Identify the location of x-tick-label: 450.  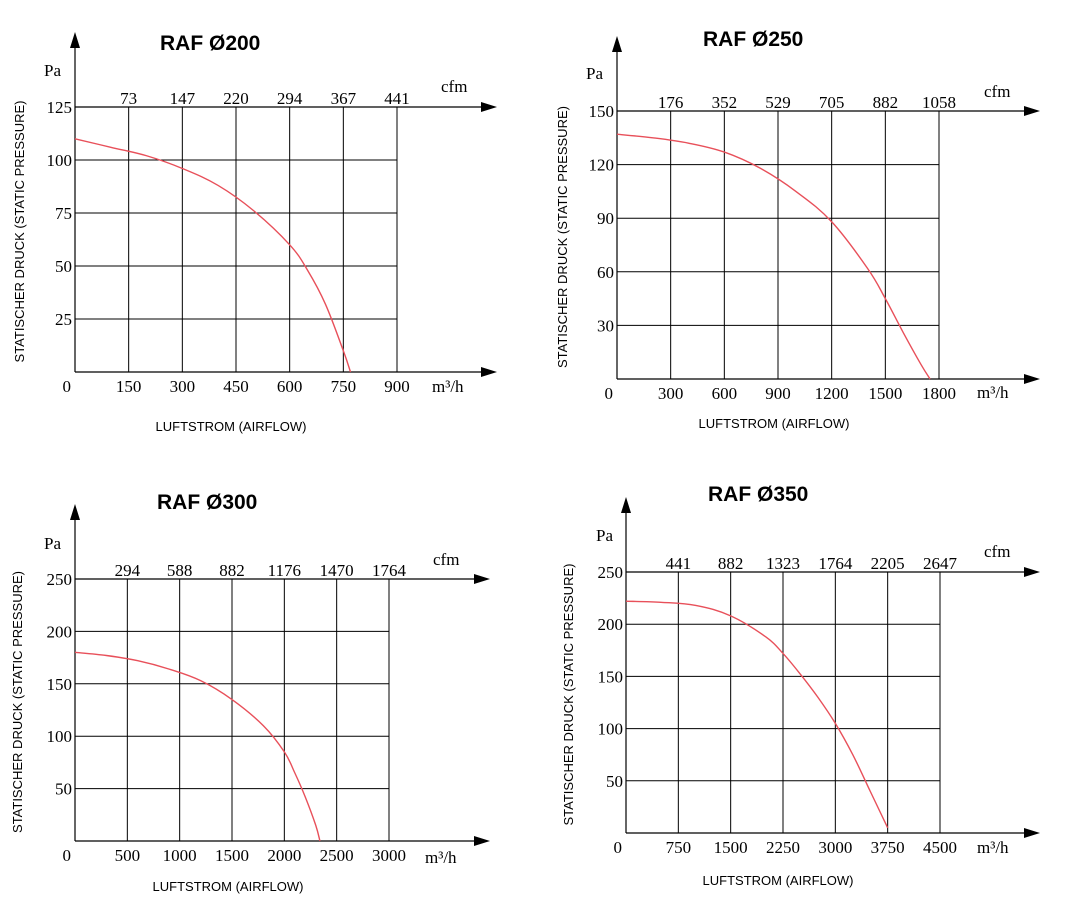
(236, 386).